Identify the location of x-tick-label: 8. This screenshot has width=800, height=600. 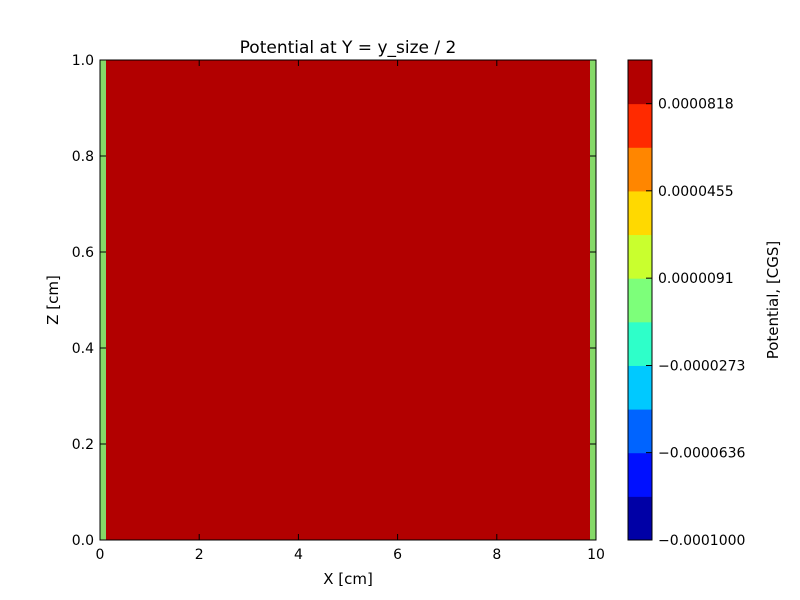
(496, 555).